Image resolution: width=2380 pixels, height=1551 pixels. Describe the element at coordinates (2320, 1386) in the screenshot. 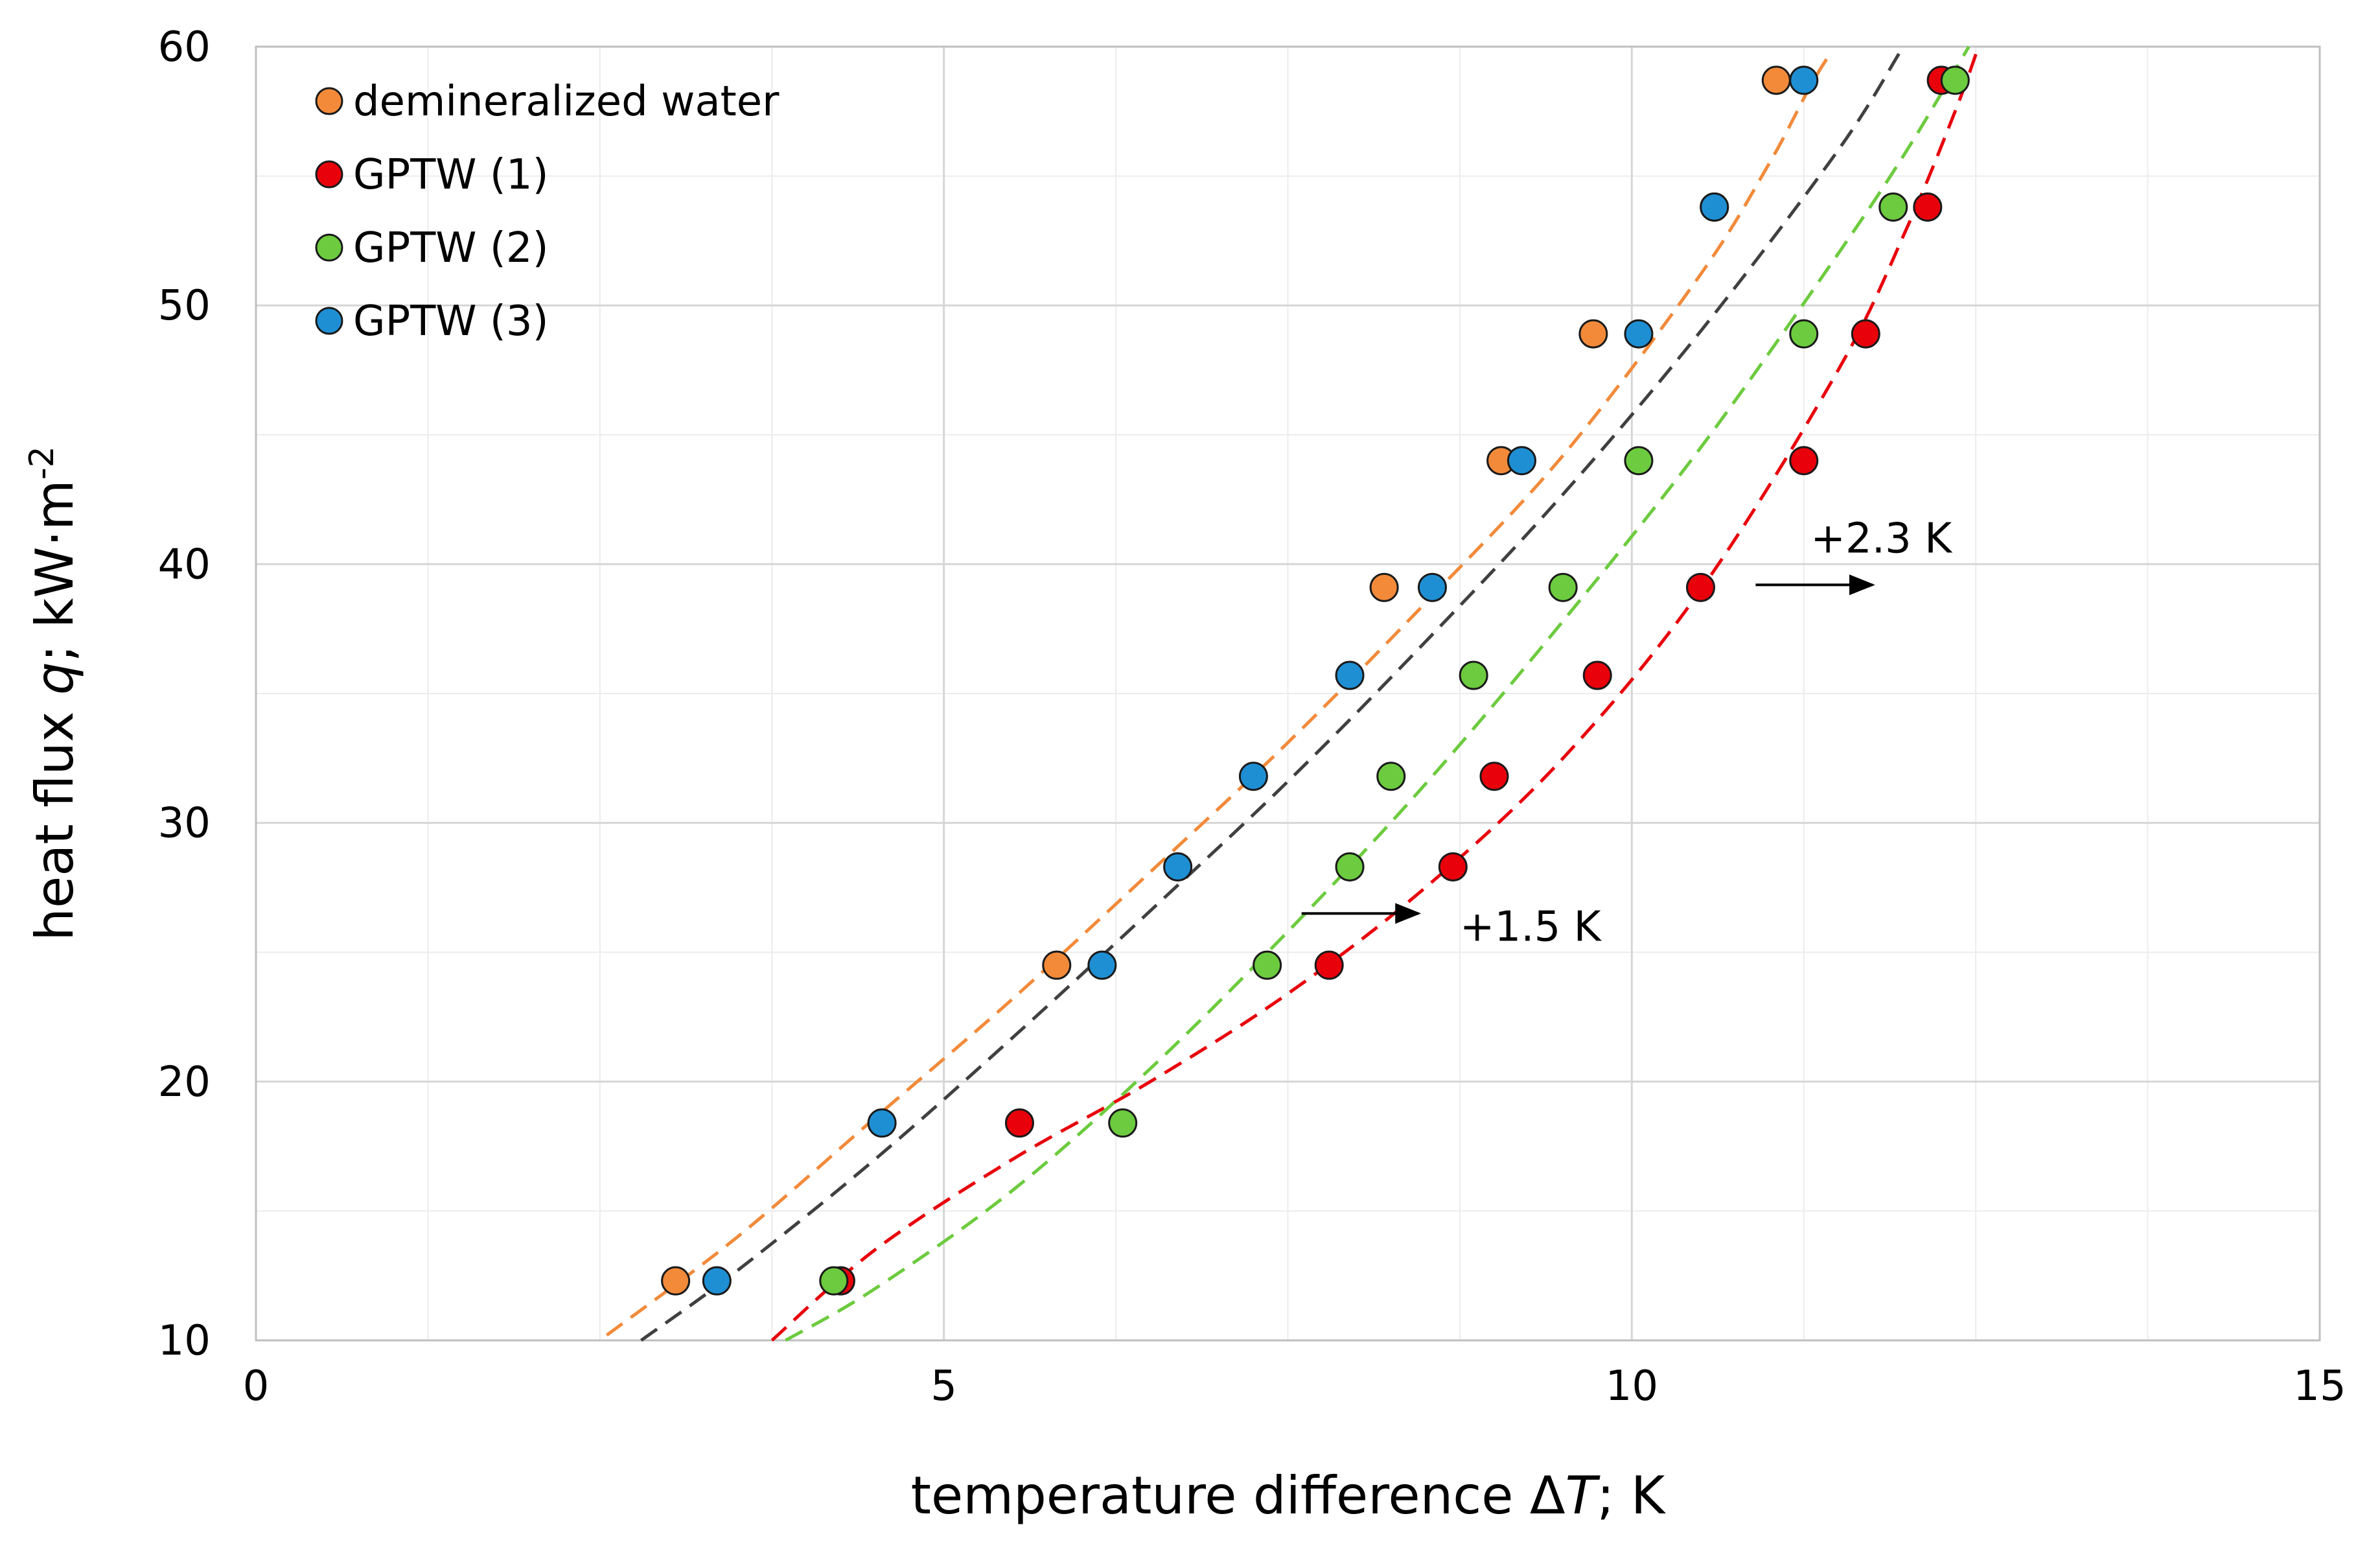

I see `x-tick-label: 15` at that location.